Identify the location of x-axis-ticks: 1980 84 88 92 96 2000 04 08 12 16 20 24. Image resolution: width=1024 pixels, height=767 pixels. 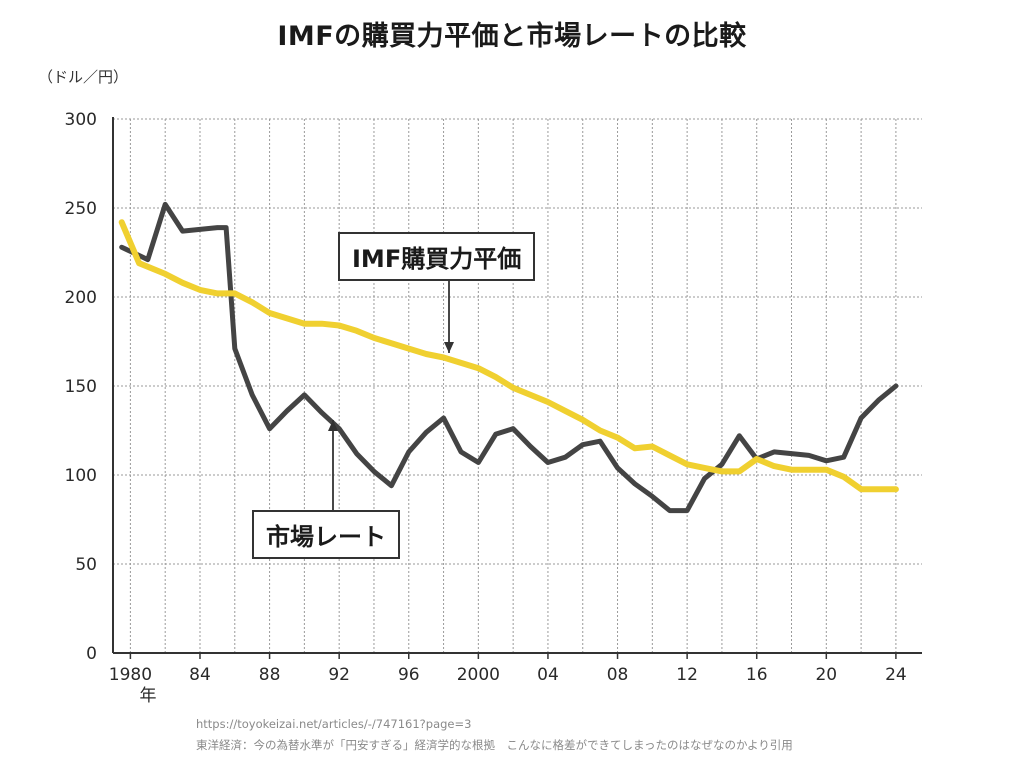
(508, 669).